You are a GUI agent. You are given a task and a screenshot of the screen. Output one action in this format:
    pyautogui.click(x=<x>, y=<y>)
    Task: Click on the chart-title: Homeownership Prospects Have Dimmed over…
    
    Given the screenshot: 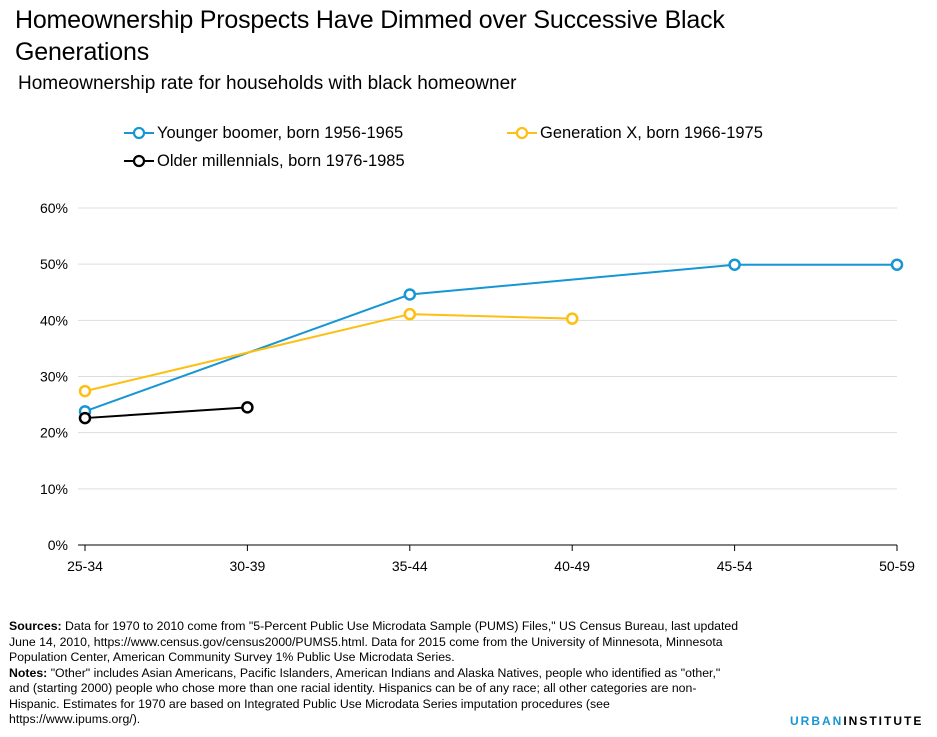 What is the action you would take?
    pyautogui.click(x=370, y=36)
    